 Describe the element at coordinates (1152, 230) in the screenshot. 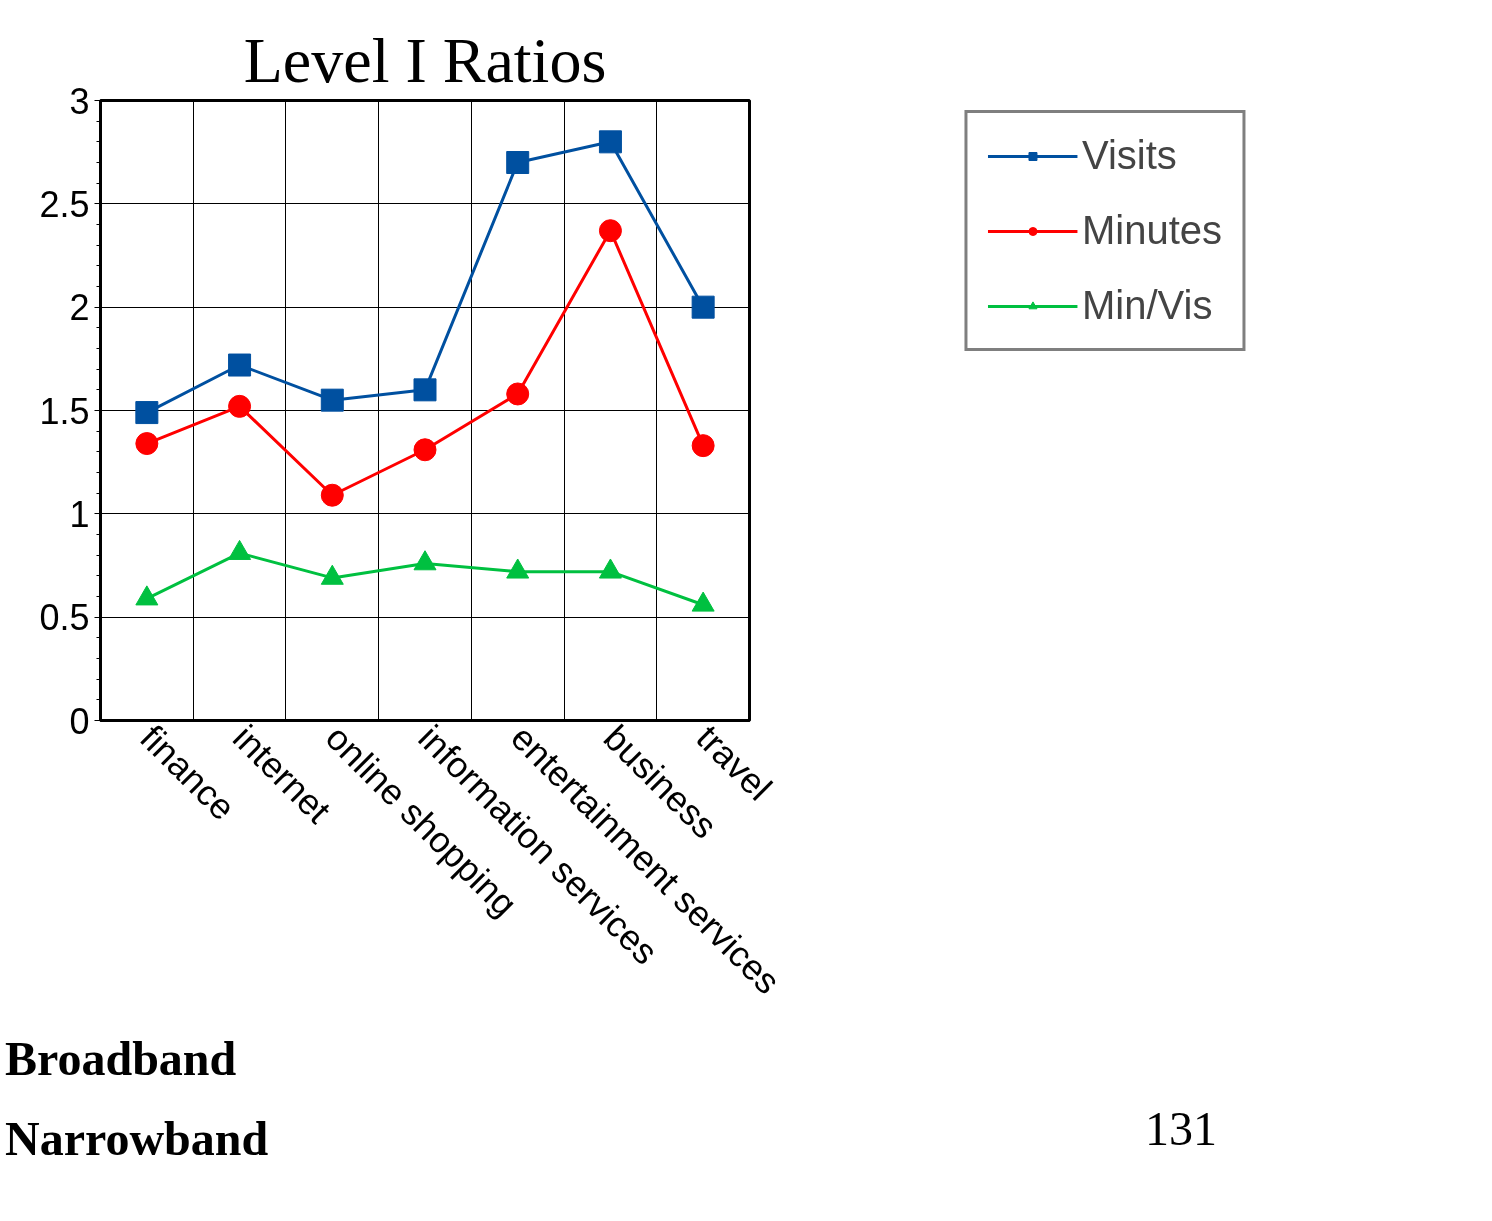

I see `legend-label: Minutes` at that location.